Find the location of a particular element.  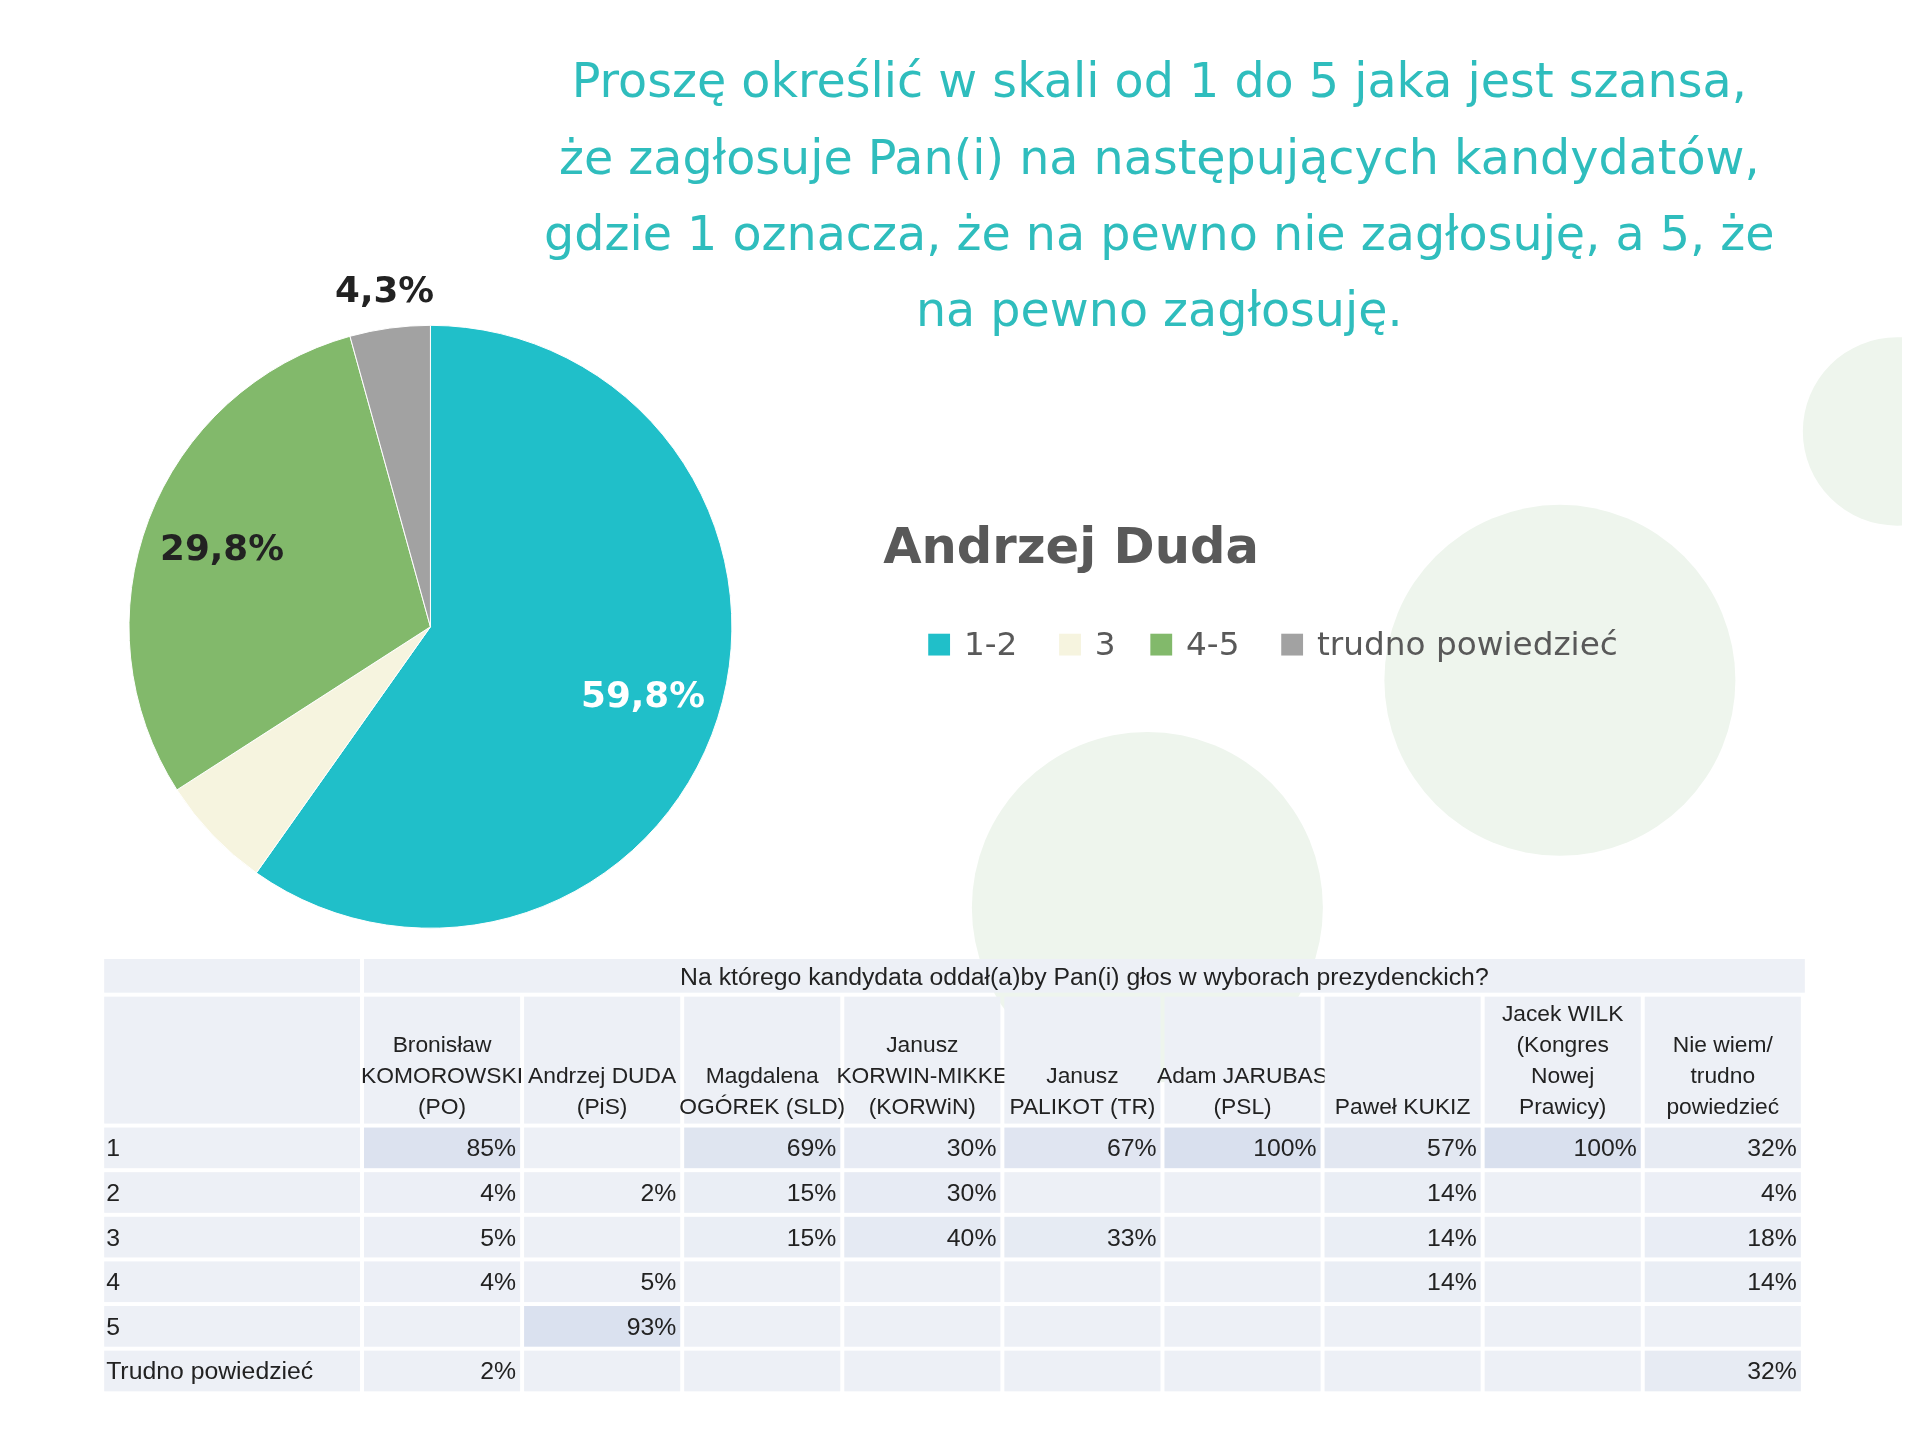

y-tick-label: 5 is located at coordinates (113, 1326).